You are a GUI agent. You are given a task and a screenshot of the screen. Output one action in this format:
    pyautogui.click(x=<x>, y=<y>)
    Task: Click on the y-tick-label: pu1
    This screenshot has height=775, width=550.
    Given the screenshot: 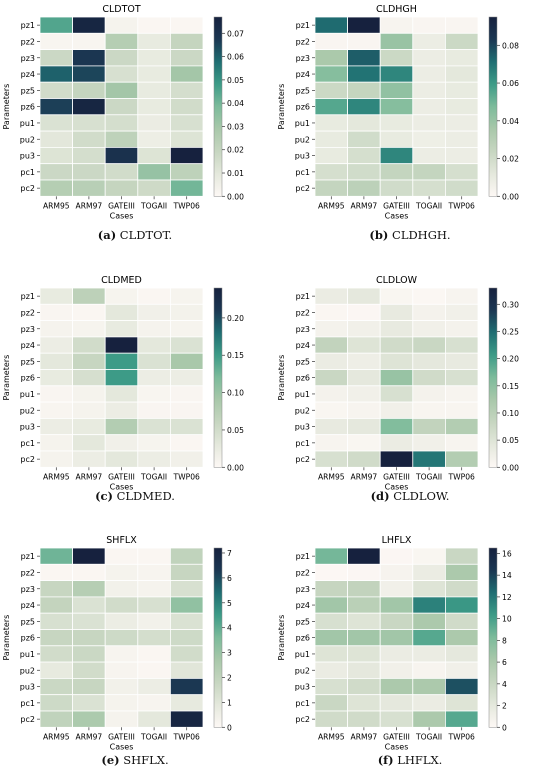 What is the action you would take?
    pyautogui.click(x=302, y=394)
    